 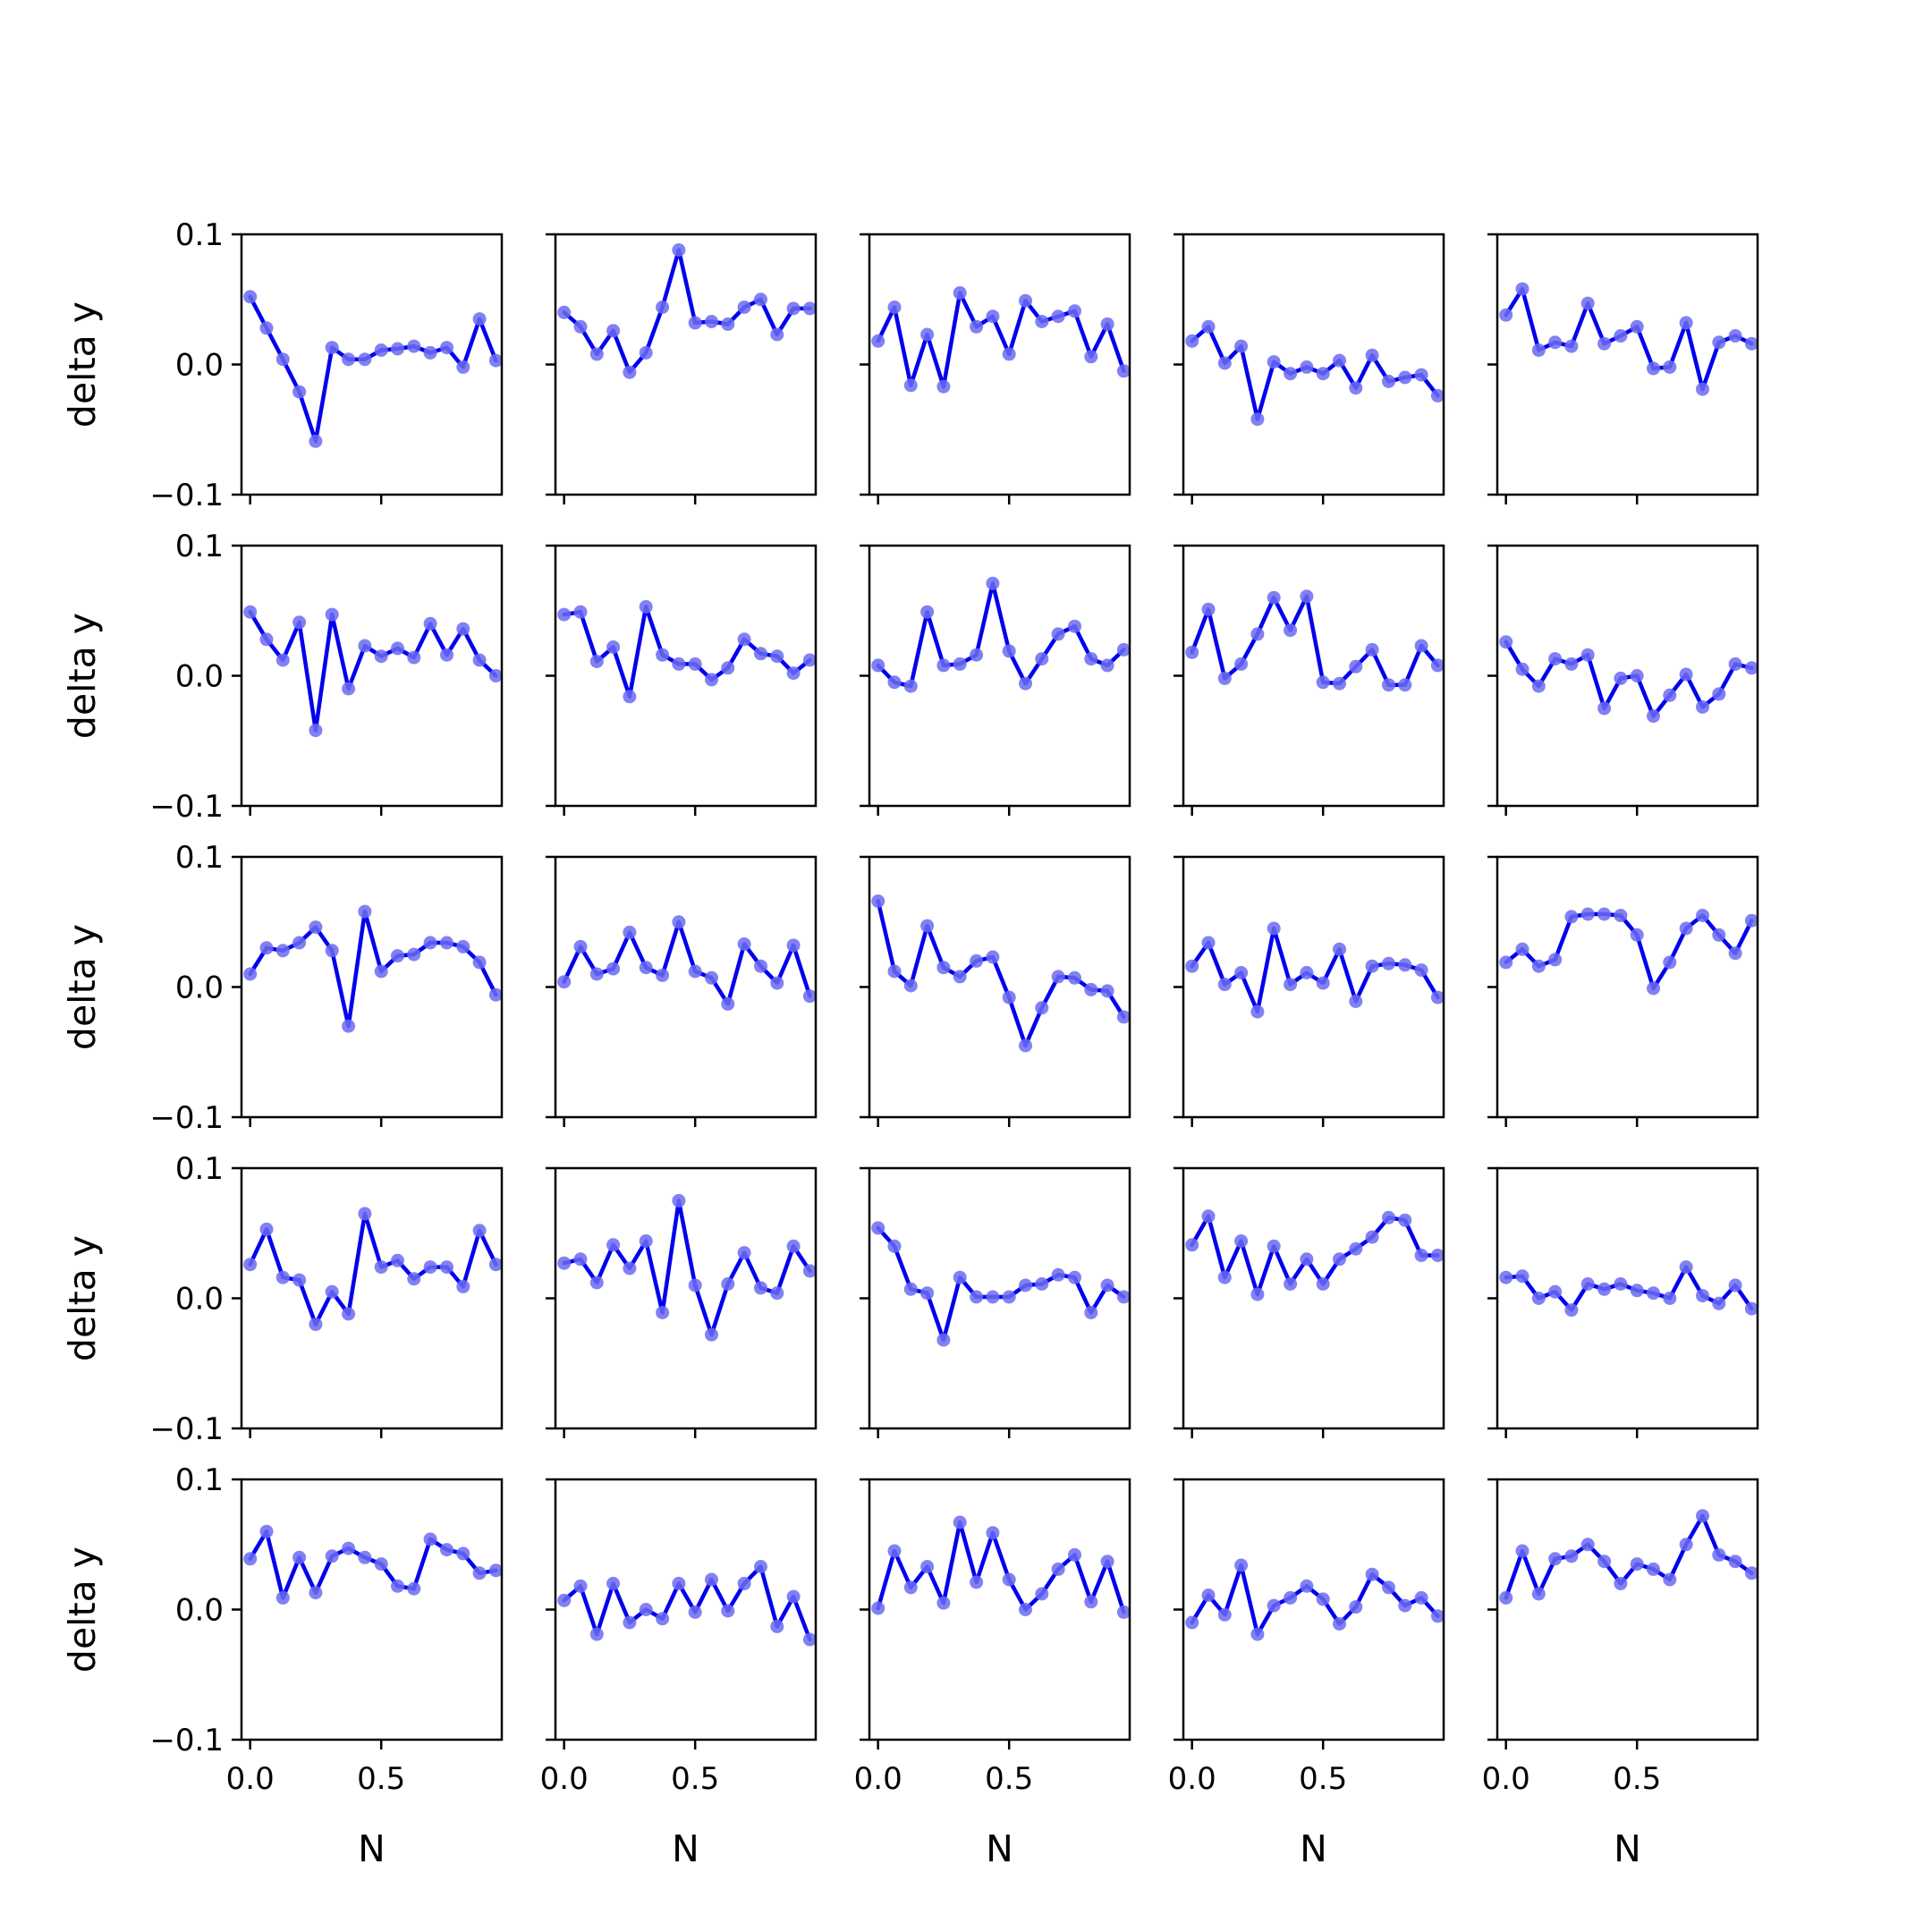 I want to click on subplot-r3-c2, so click(x=682, y=991).